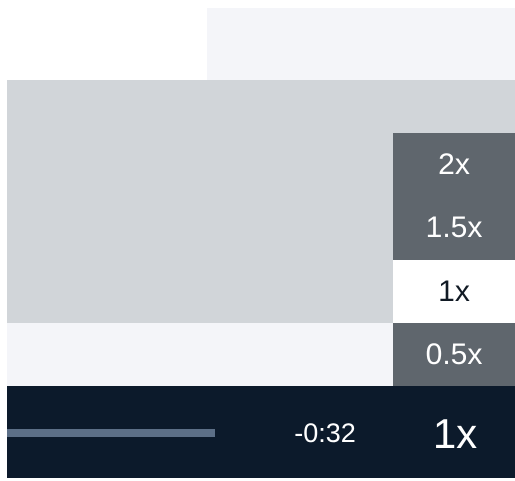 The height and width of the screenshot is (481, 515). What do you see at coordinates (111, 433) in the screenshot?
I see `progress-bar` at bounding box center [111, 433].